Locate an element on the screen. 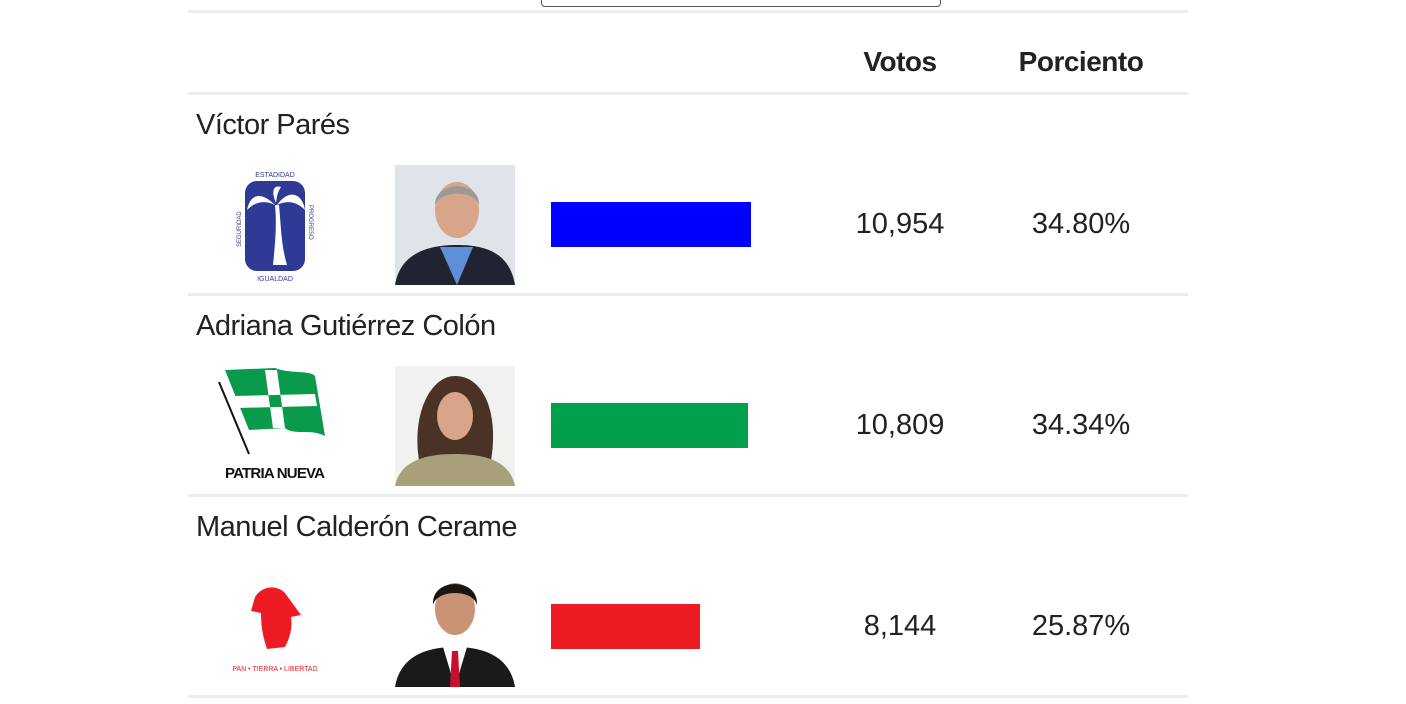  votes-value: 8,144 is located at coordinates (900, 626).